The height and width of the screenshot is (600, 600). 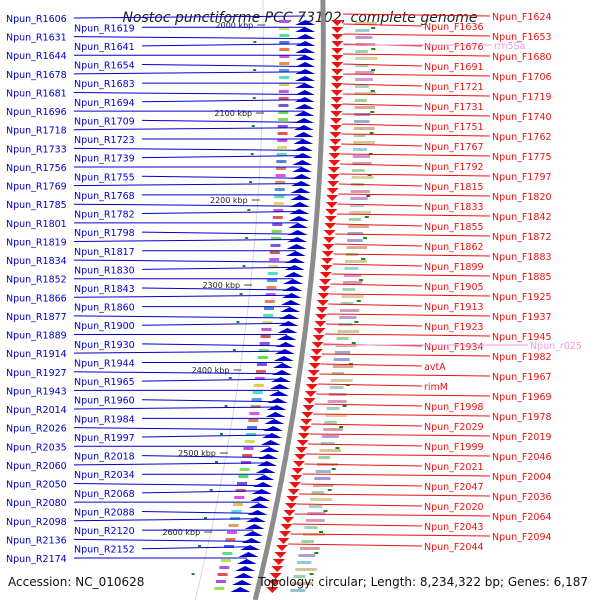 I want to click on reverse-gene-label: Npun_R1860, so click(x=104, y=308).